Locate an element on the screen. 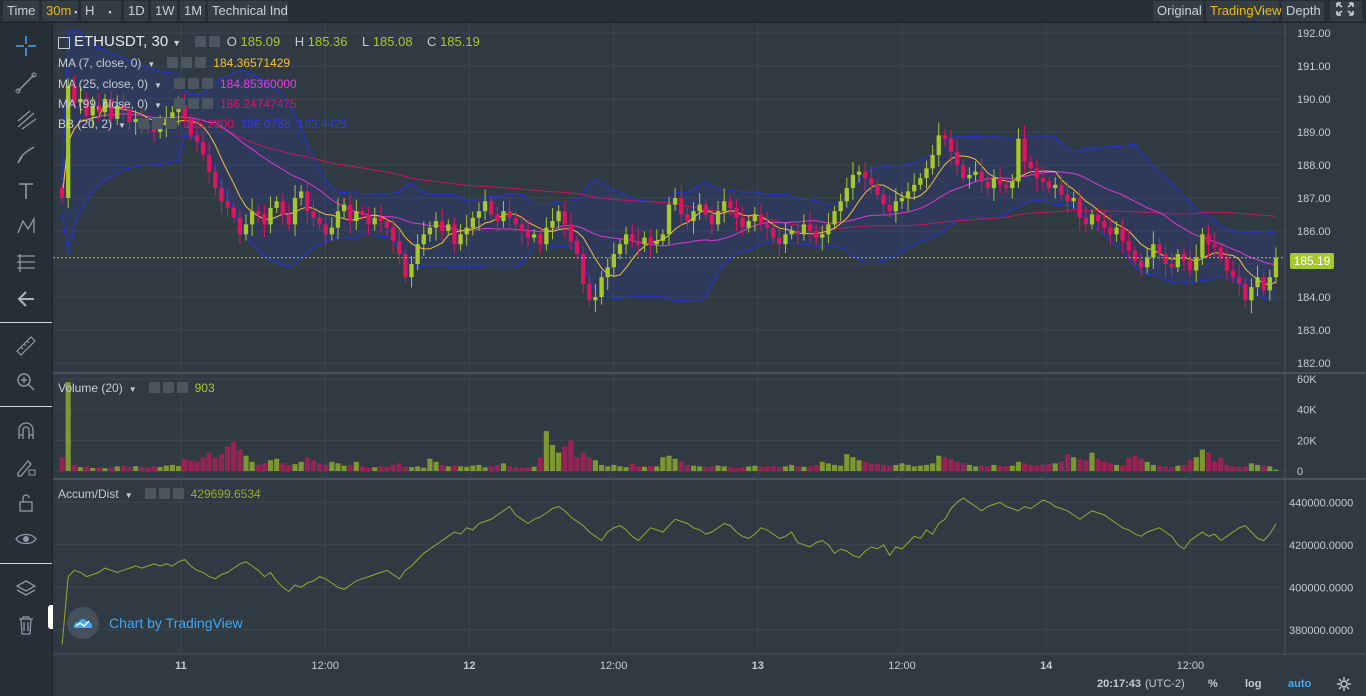 This screenshot has height=696, width=1366. back-tool is located at coordinates (26, 299).